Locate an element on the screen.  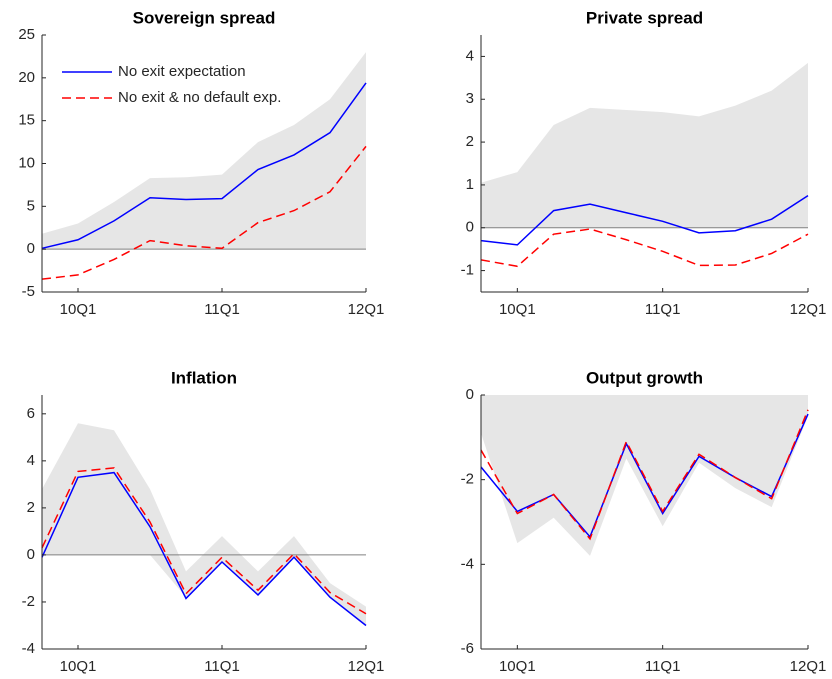
chart-title: Output growth is located at coordinates (644, 377).